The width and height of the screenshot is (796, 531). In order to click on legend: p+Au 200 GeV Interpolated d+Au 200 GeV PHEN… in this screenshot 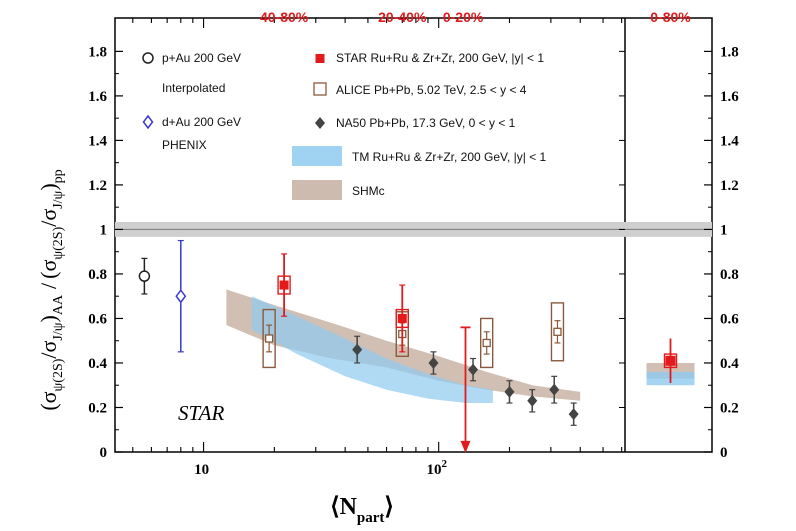, I will do `click(344, 125)`.